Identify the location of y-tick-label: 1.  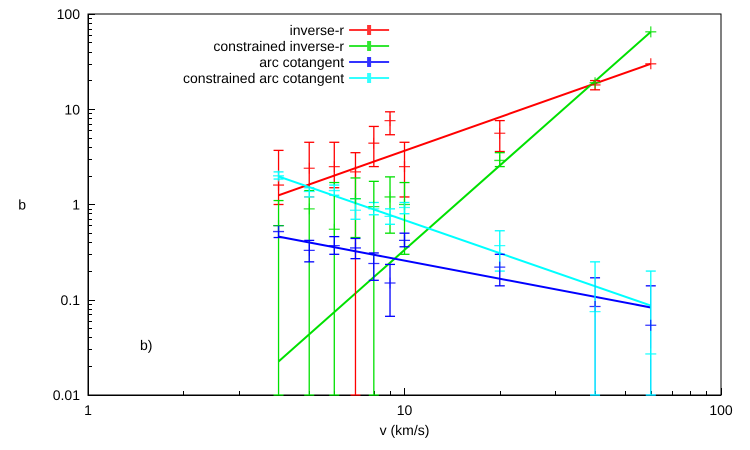
(76, 204).